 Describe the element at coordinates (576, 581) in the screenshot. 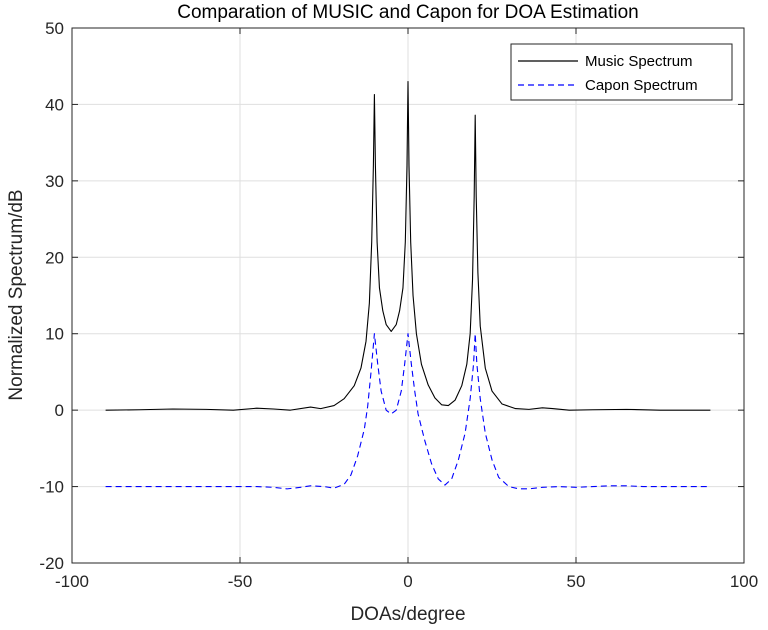

I see `x-tick-label: 50` at that location.